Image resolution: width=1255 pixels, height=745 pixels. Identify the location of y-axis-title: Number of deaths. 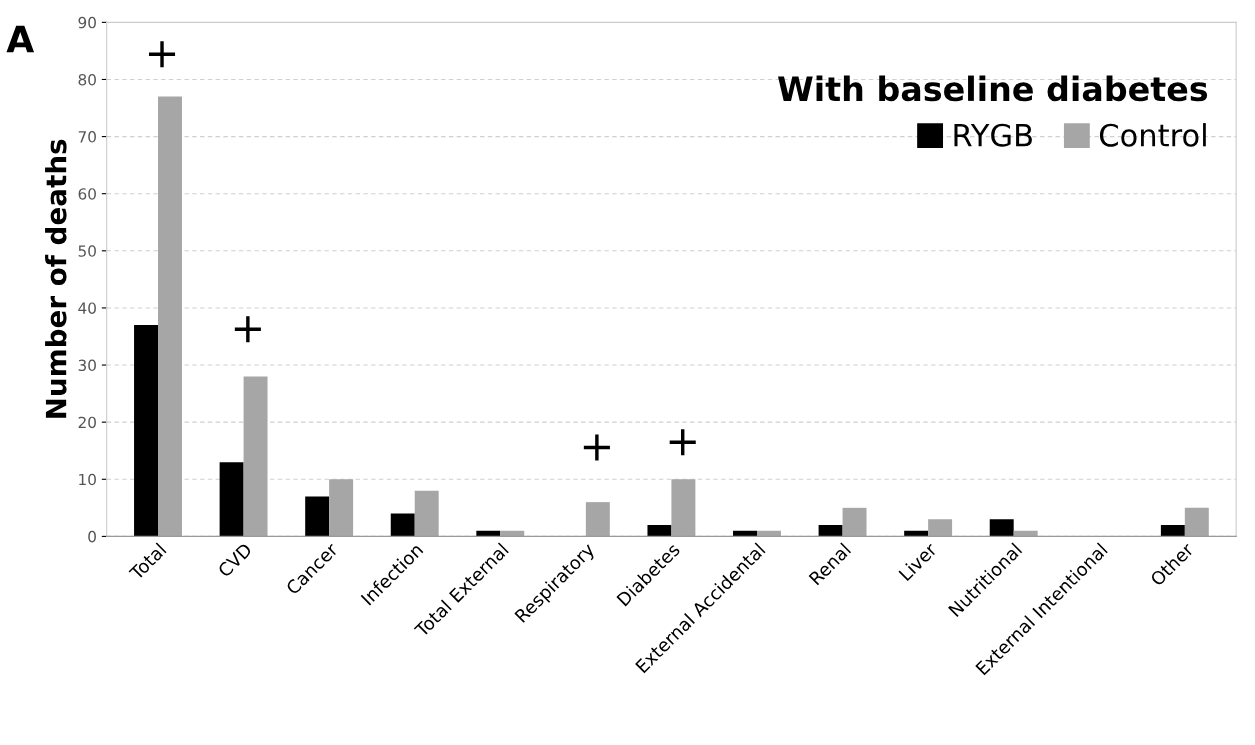
(56, 278).